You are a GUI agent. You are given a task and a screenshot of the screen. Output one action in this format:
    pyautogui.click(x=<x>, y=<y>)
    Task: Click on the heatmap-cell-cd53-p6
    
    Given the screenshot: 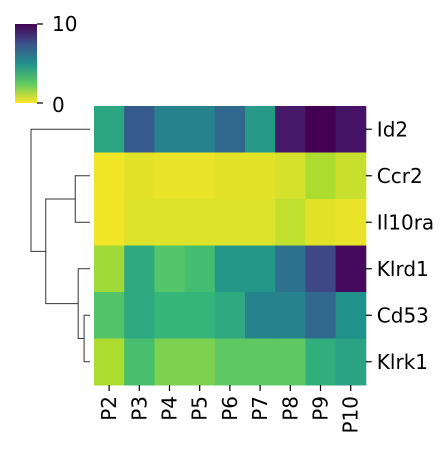 What is the action you would take?
    pyautogui.click(x=230, y=315)
    